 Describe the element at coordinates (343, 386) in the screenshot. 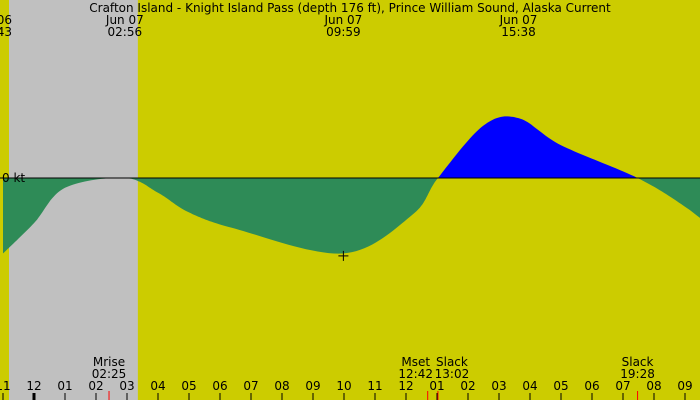

I see `x-tick-label: 10` at that location.